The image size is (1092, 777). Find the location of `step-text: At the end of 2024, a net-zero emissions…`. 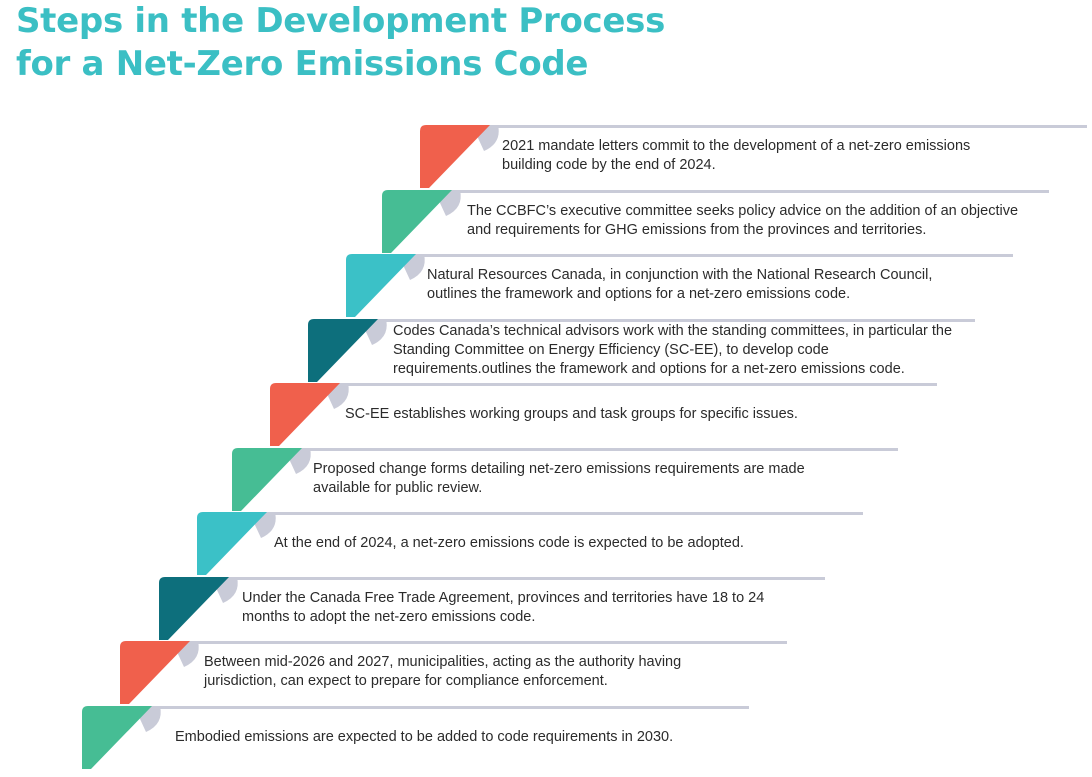

step-text: At the end of 2024, a net-zero emissions… is located at coordinates (509, 542).